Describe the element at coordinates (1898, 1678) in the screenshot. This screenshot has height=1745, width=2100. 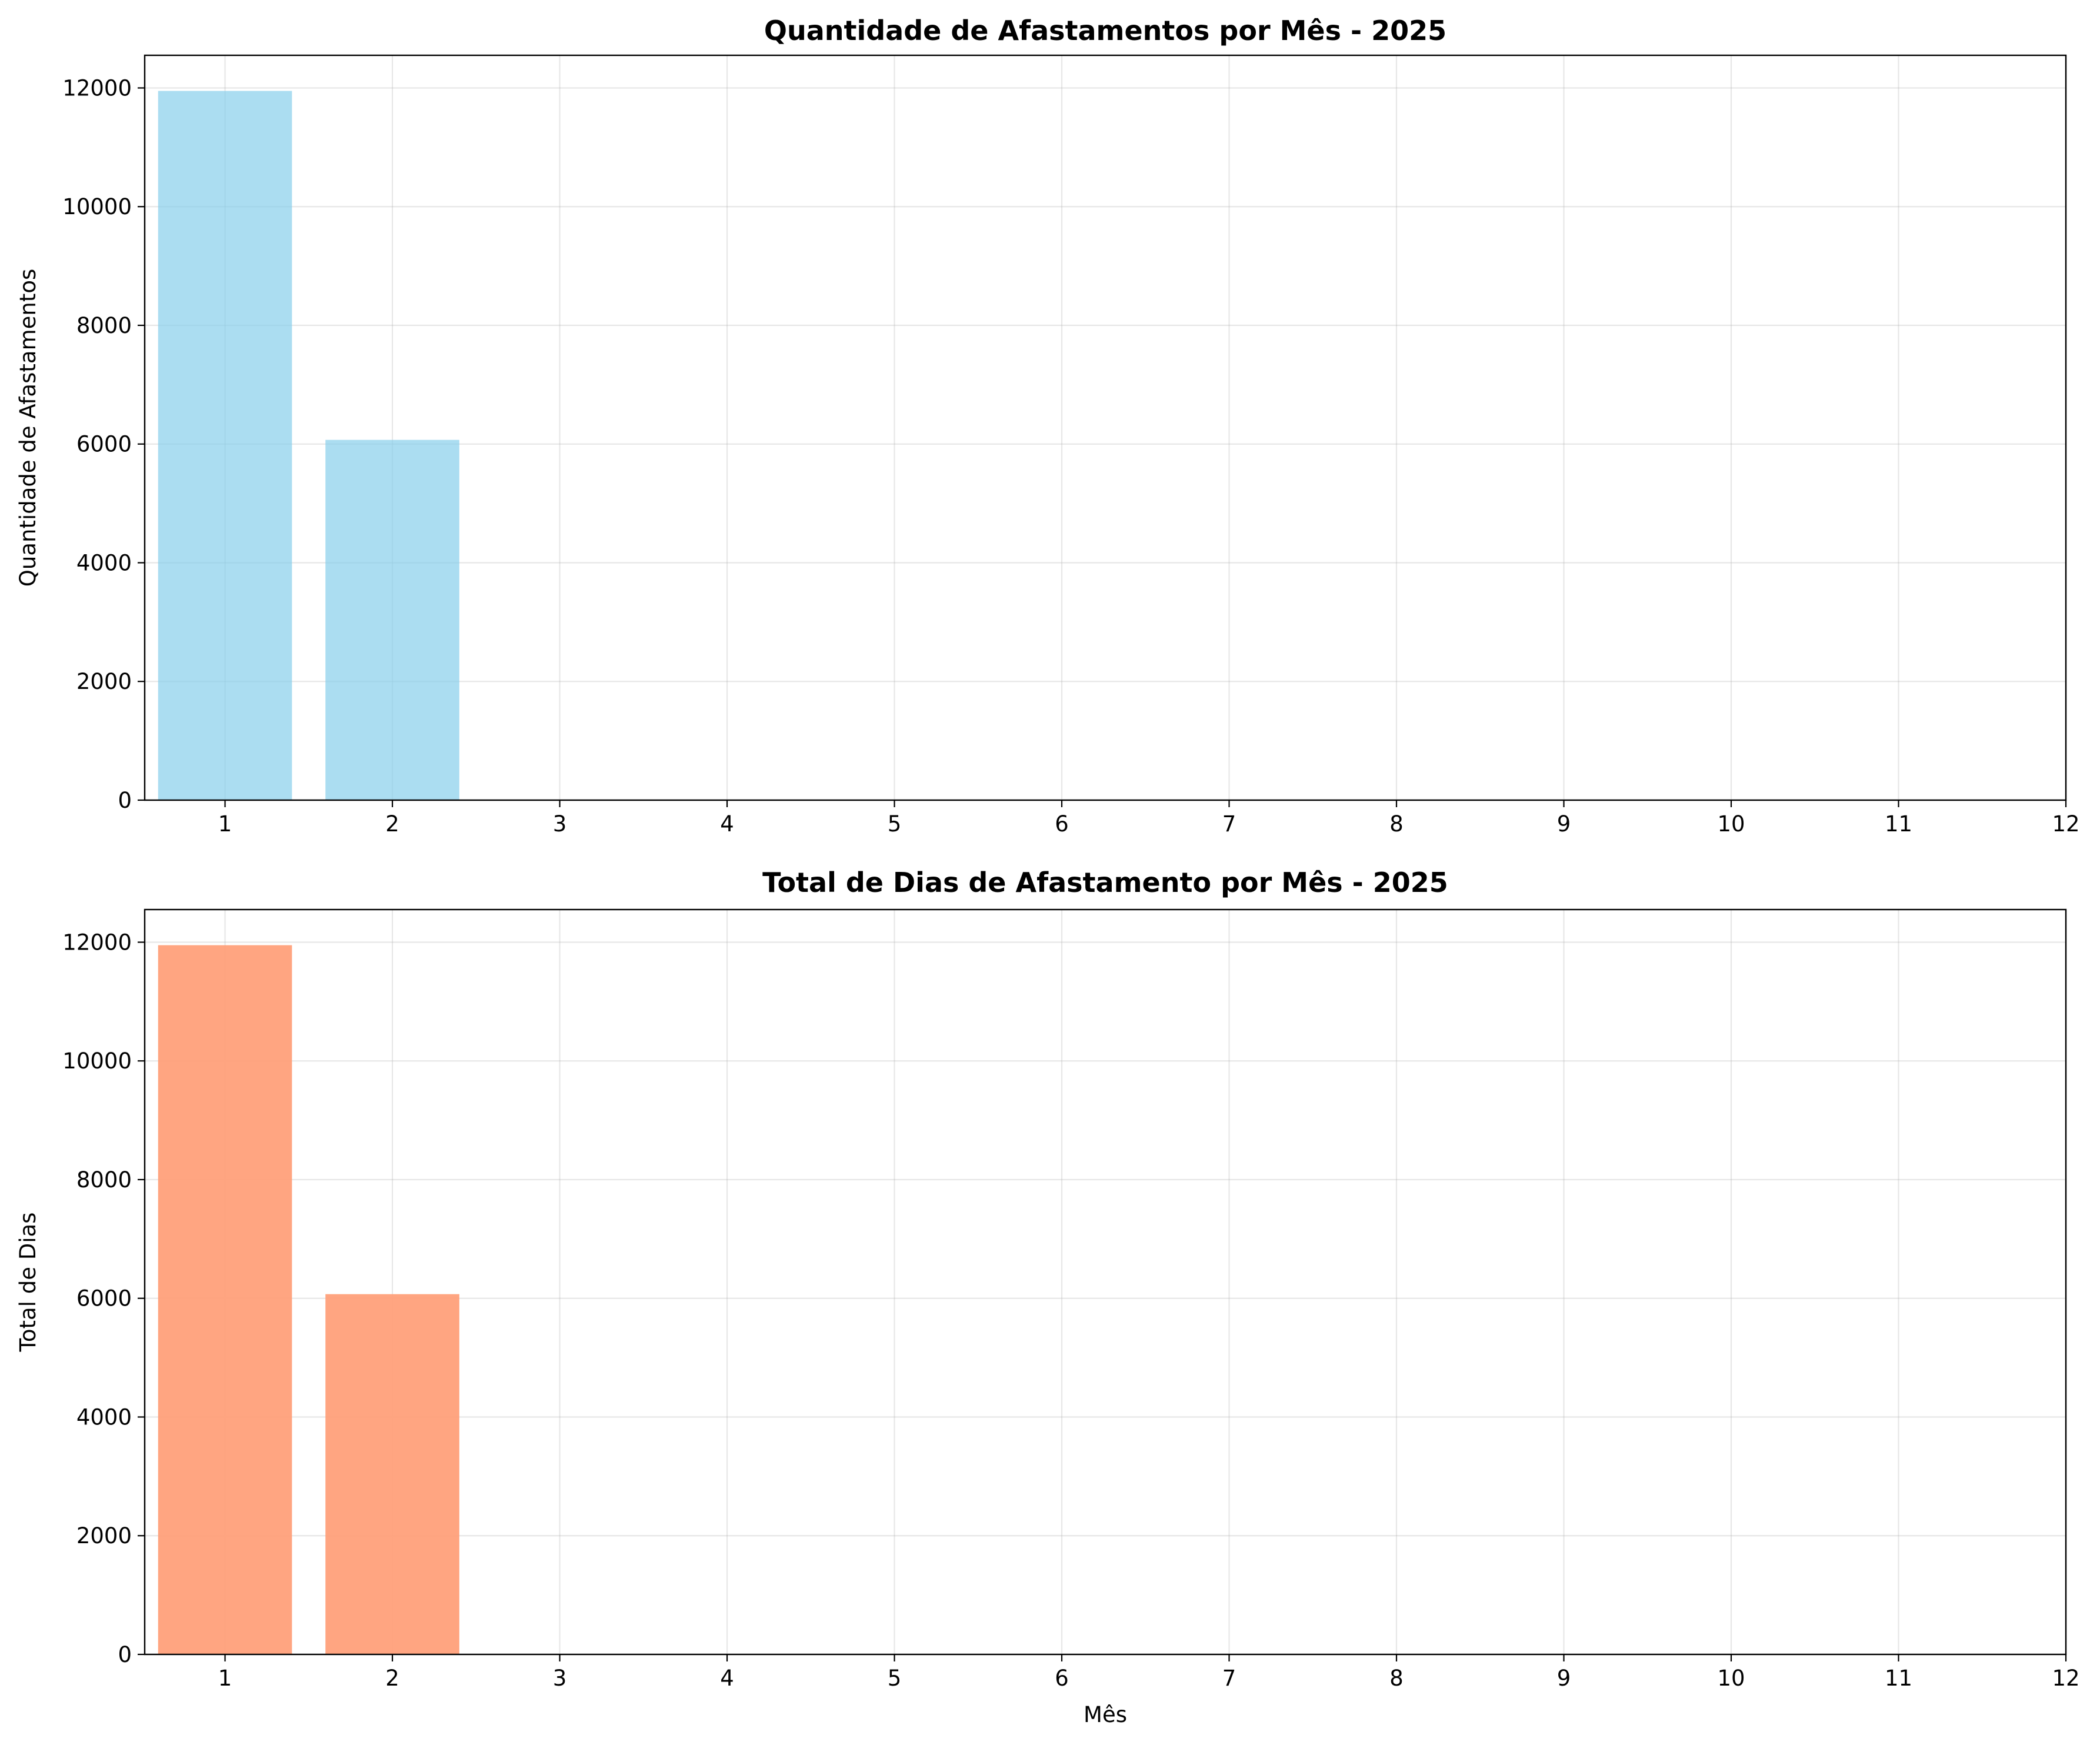
I see `bottom-chart-x-tick-label: 11` at that location.